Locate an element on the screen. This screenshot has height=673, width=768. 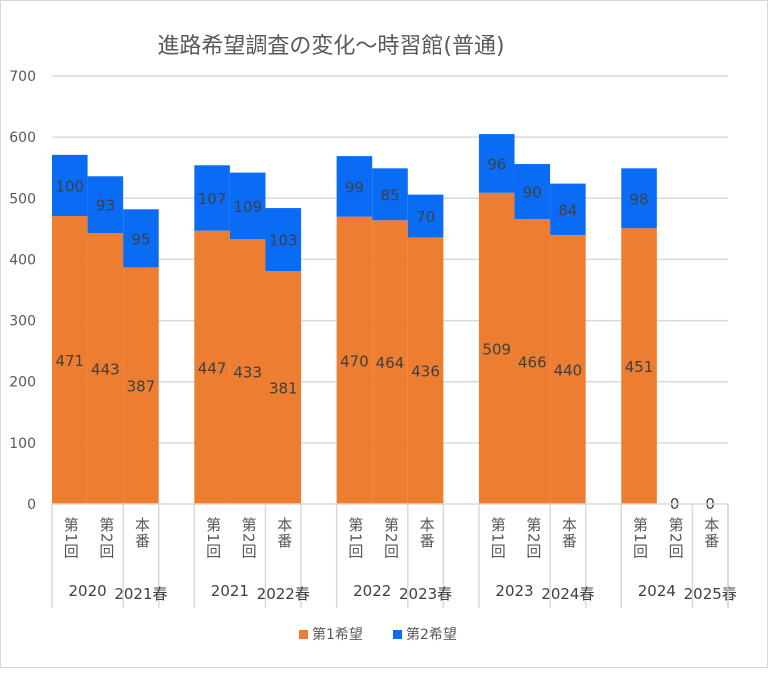
x-group-label-year: 2020 is located at coordinates (87, 591).